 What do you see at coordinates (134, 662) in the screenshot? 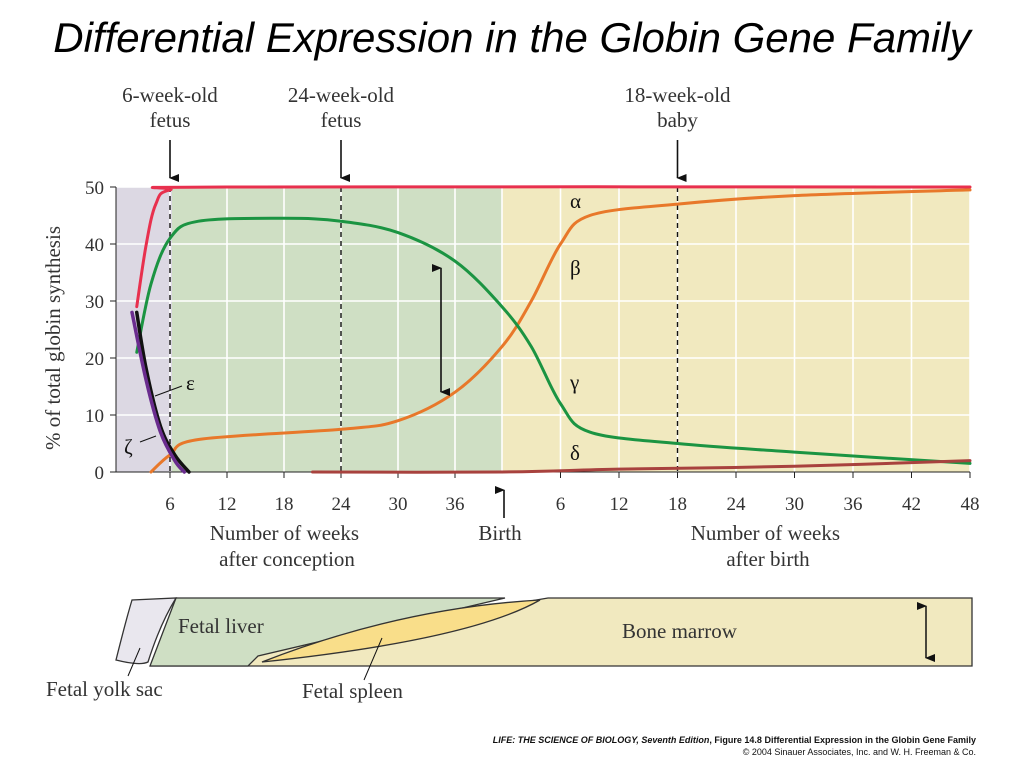
I see `yolk-sac-leader-line` at bounding box center [134, 662].